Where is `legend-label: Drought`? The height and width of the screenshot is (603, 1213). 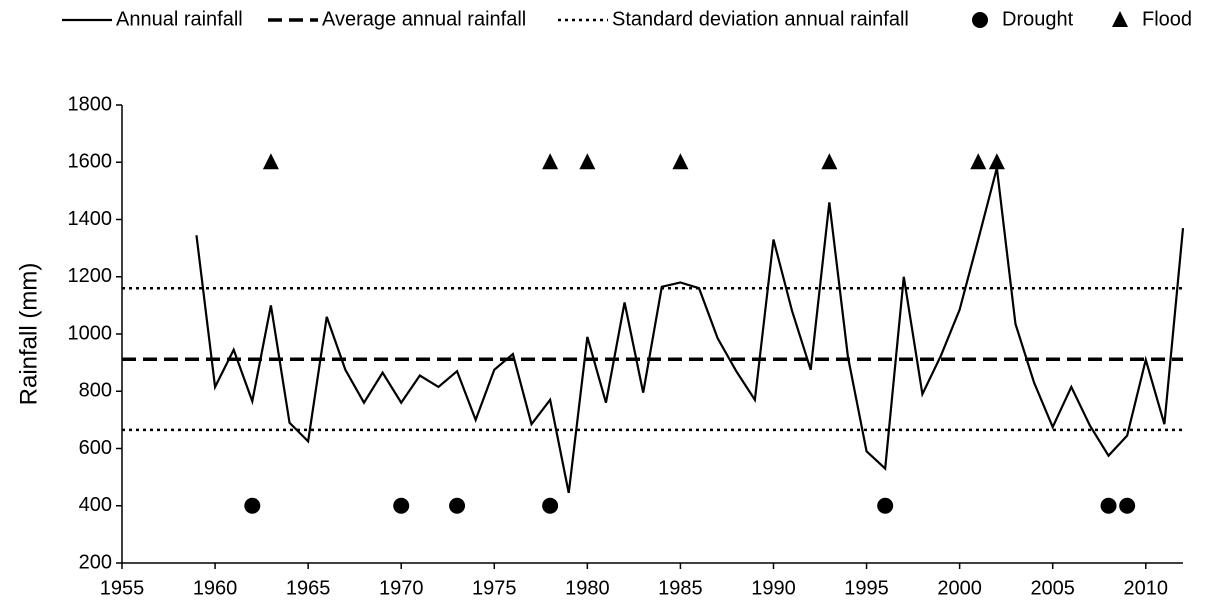
legend-label: Drought is located at coordinates (1038, 19).